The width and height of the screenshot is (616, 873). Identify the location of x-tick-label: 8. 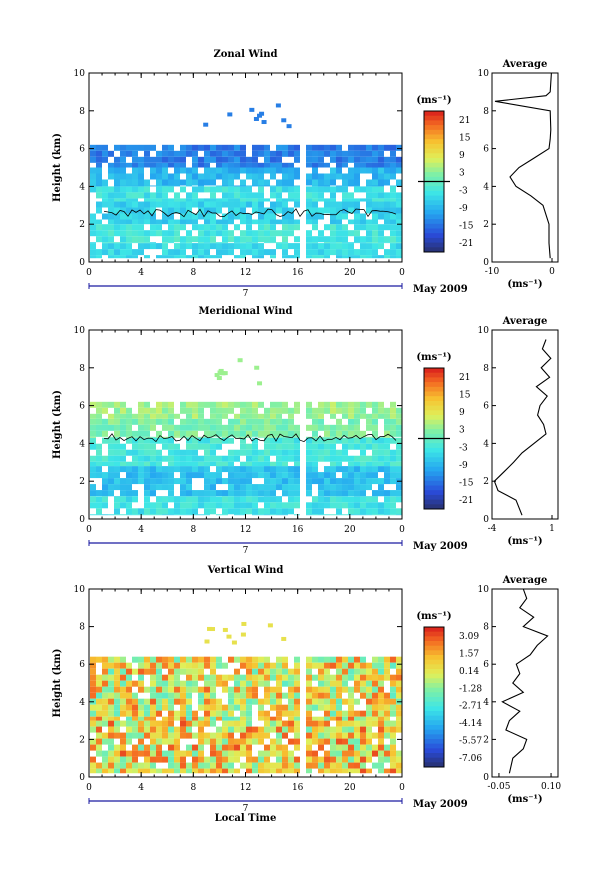
(193, 788).